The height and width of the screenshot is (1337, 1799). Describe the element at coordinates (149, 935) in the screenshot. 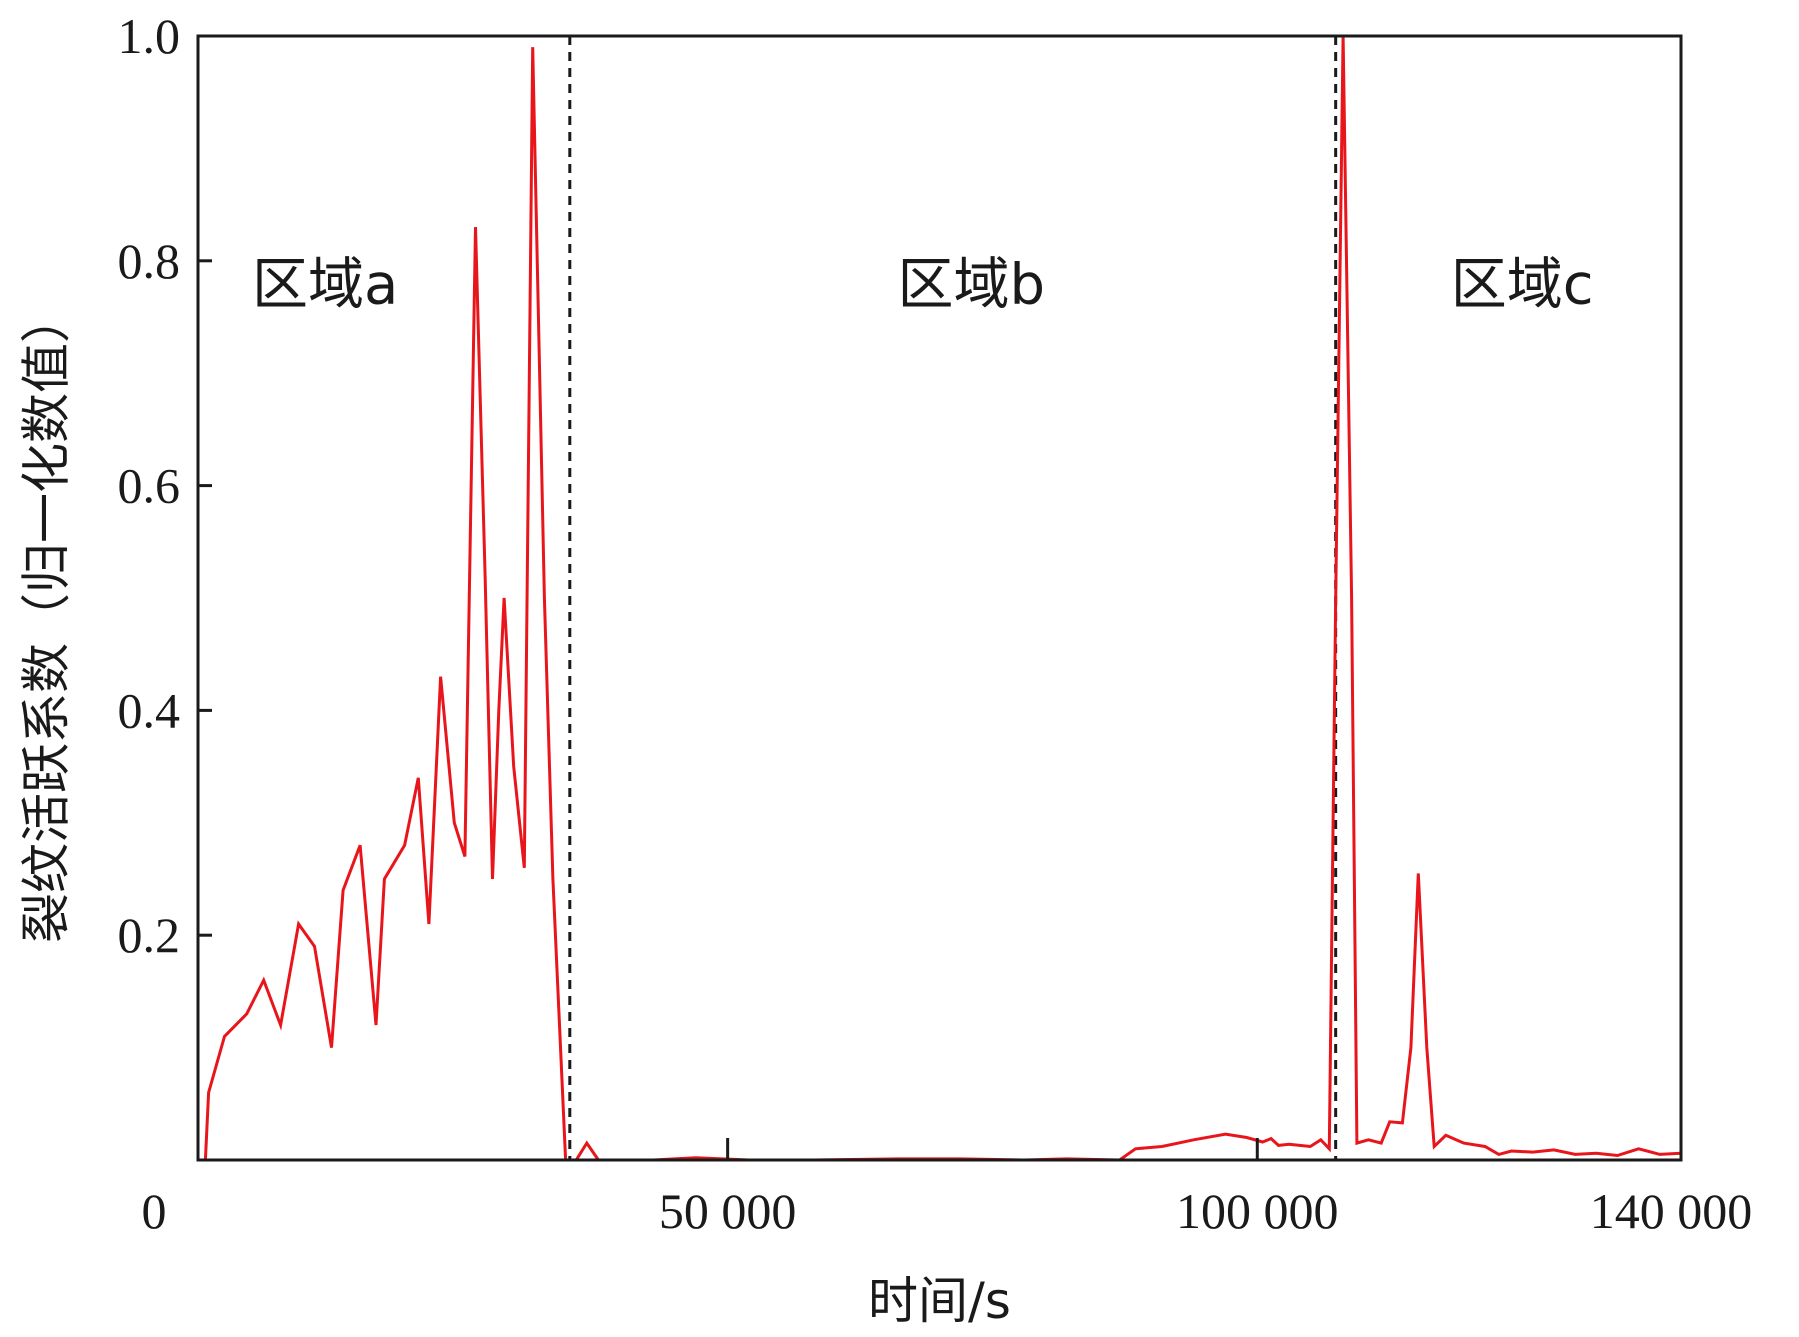

I see `y-tick-label: 0.2` at that location.